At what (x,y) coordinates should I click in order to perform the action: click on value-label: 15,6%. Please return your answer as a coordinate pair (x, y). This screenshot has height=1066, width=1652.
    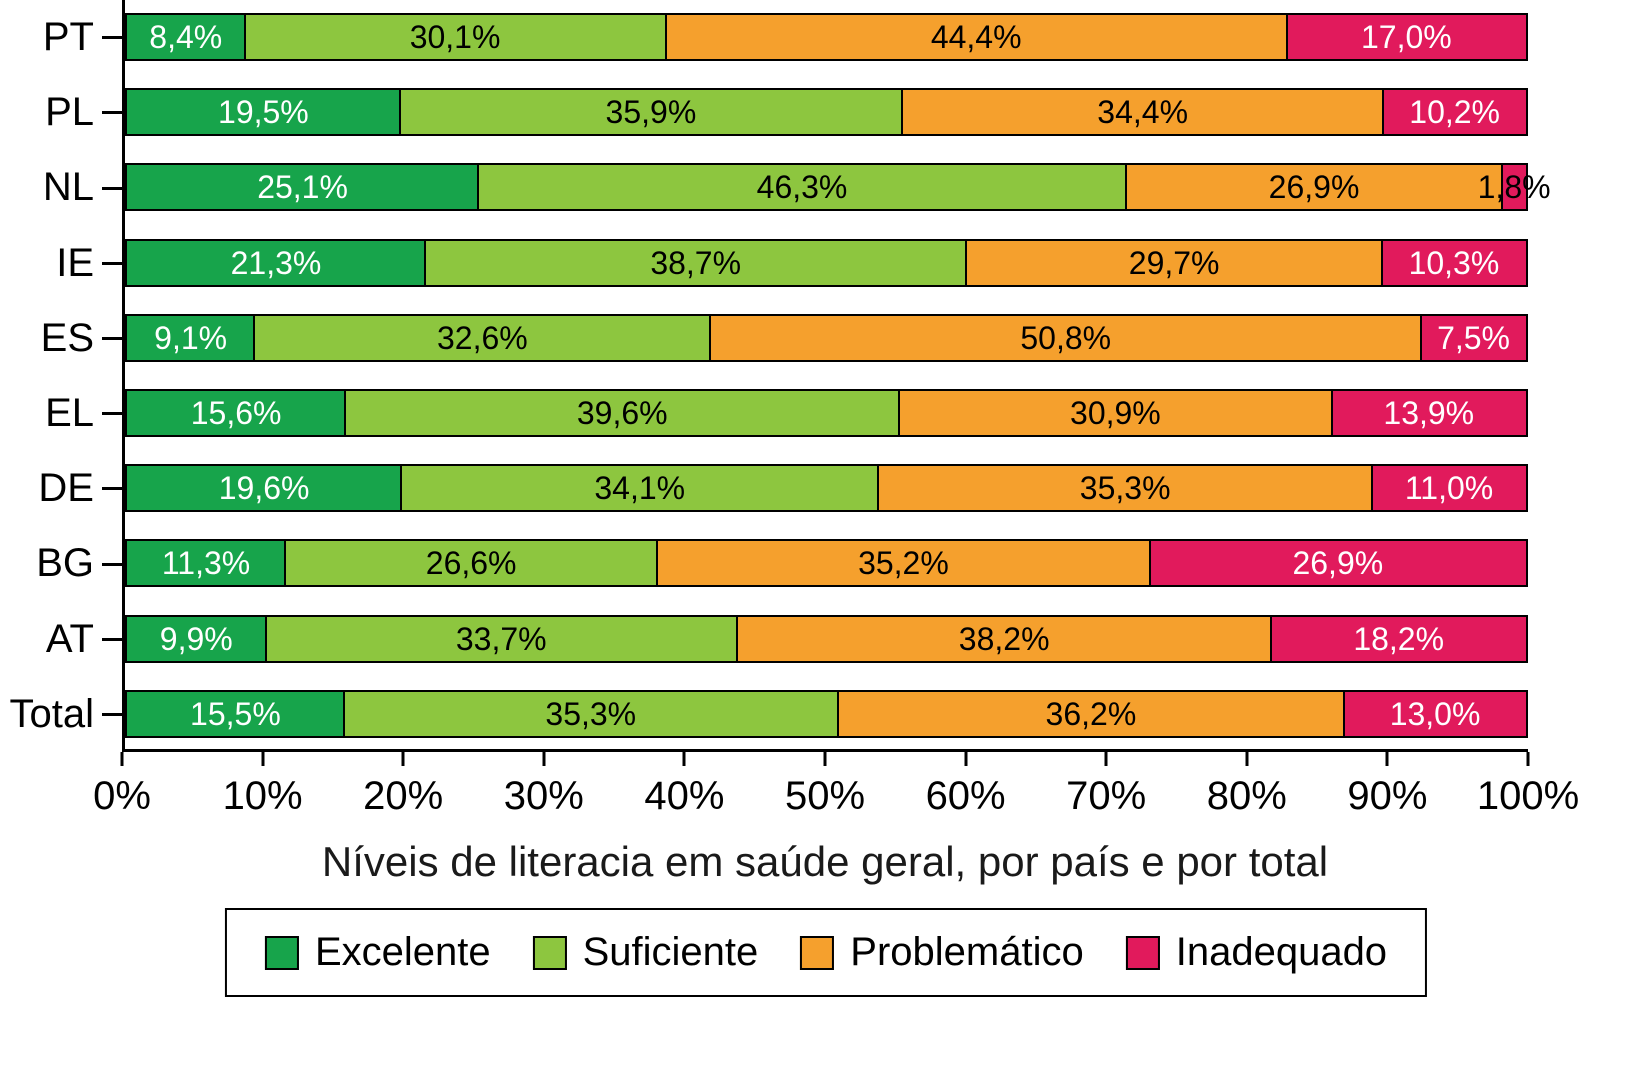
    Looking at the image, I should click on (236, 413).